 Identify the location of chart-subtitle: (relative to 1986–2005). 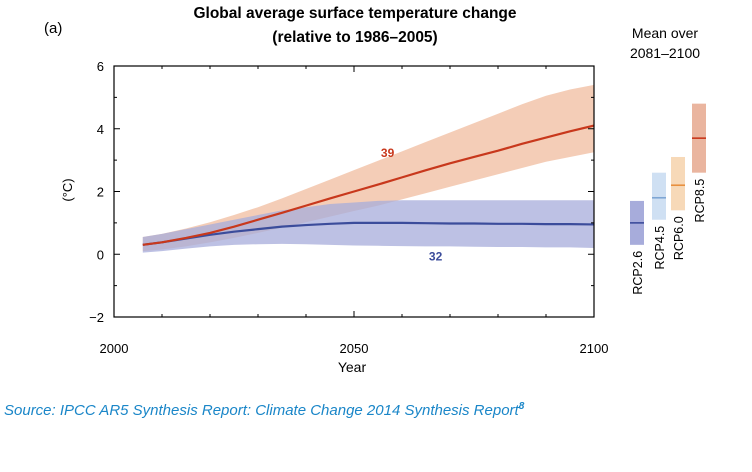
(354, 37).